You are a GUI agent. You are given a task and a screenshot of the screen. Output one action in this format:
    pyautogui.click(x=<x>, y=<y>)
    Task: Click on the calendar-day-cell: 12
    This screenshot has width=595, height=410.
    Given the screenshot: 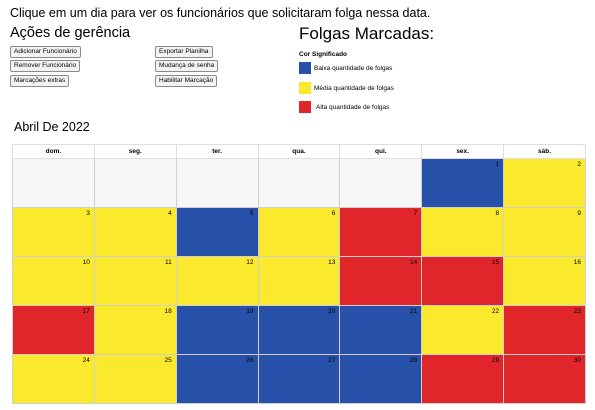 What is the action you would take?
    pyautogui.click(x=217, y=281)
    